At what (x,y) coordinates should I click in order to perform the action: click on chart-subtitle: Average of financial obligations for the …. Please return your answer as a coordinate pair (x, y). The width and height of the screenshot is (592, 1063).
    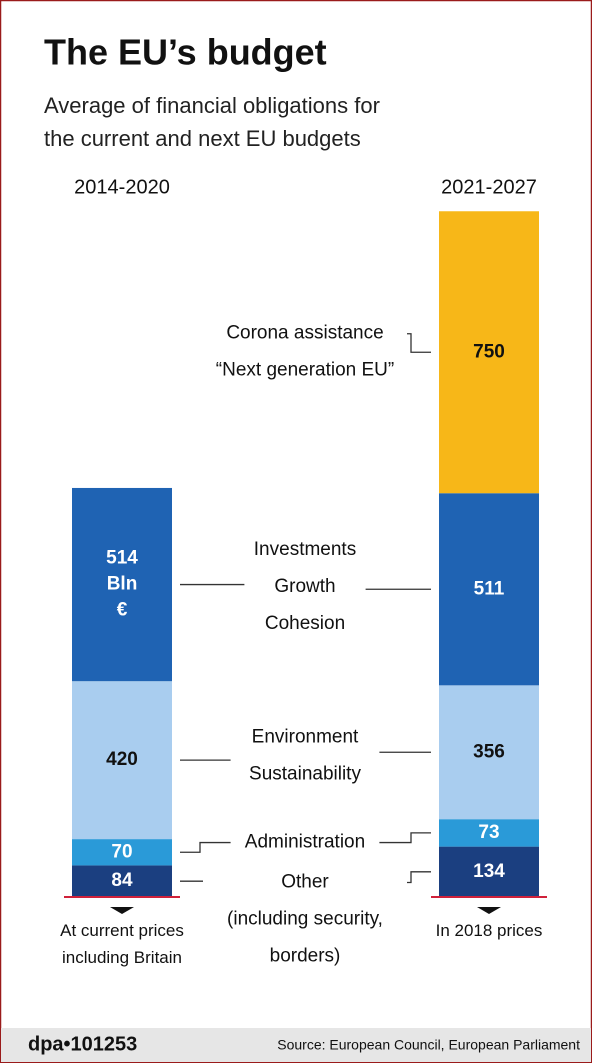
    Looking at the image, I should click on (212, 122).